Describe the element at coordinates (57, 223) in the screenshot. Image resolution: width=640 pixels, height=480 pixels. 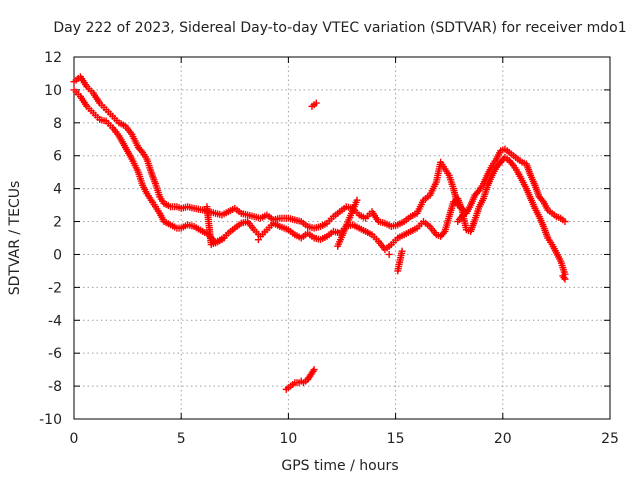
I see `y-tick-label: 2` at that location.